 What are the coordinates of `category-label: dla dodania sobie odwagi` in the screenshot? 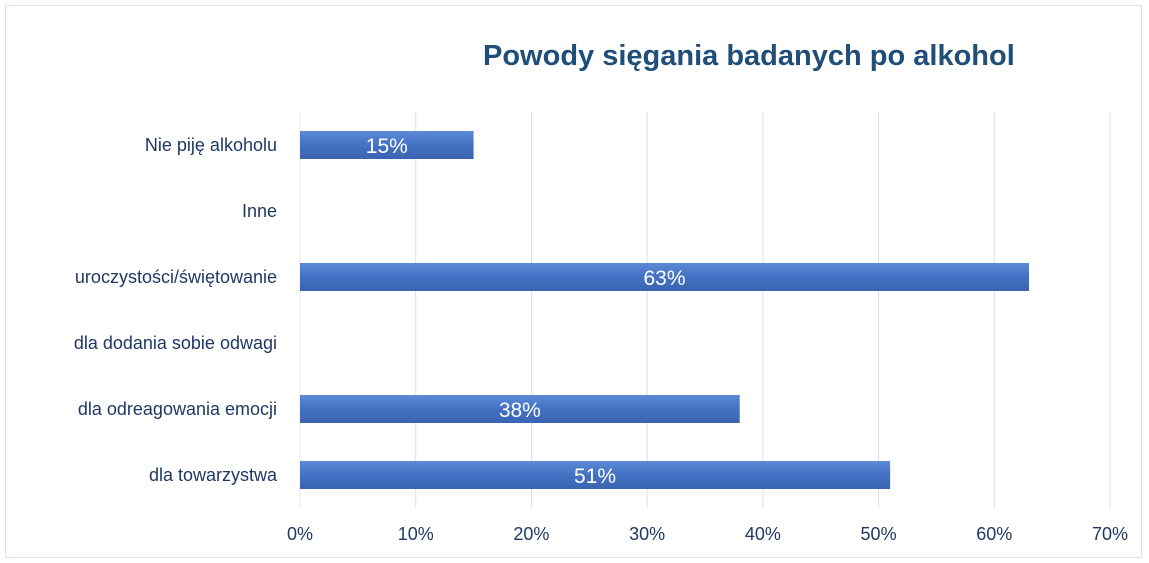 It's located at (175, 343).